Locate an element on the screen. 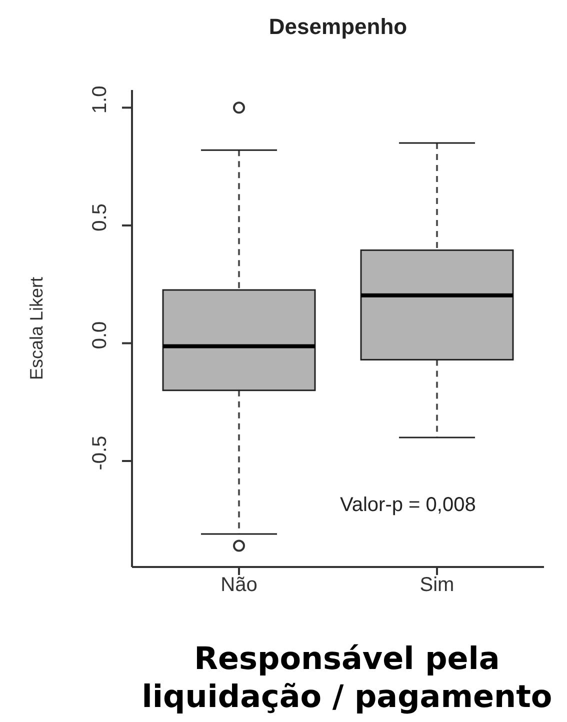 This screenshot has height=722, width=567. y-tick-label: 1.0 is located at coordinates (100, 100).